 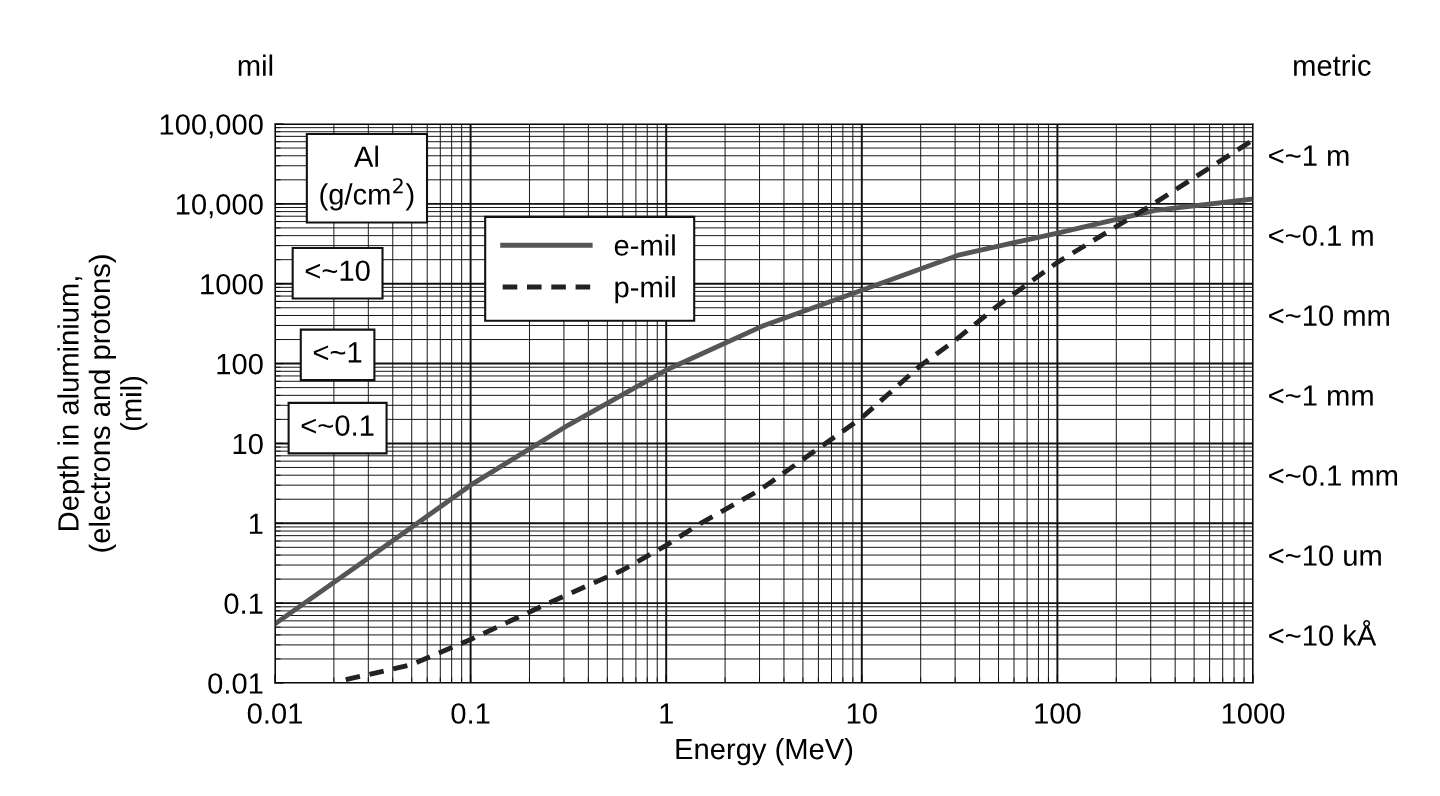 I want to click on text: <~1 m, so click(x=1309, y=155).